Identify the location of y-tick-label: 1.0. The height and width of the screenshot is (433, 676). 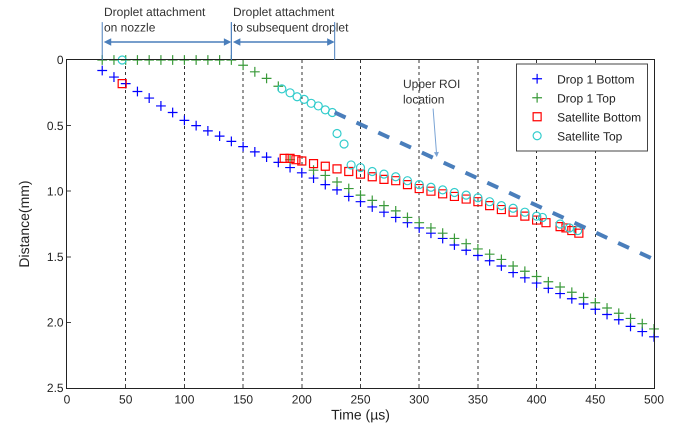
(55, 191).